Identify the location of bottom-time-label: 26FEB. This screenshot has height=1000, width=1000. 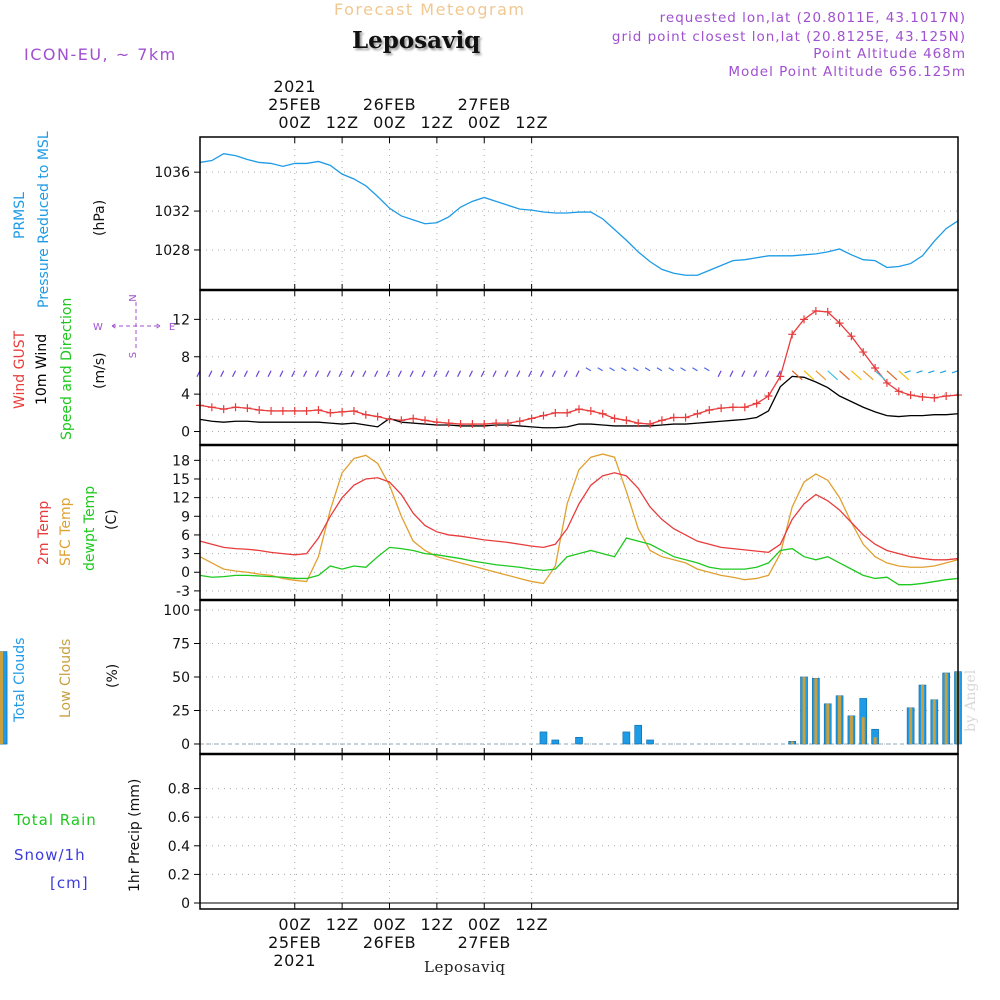
(389, 942).